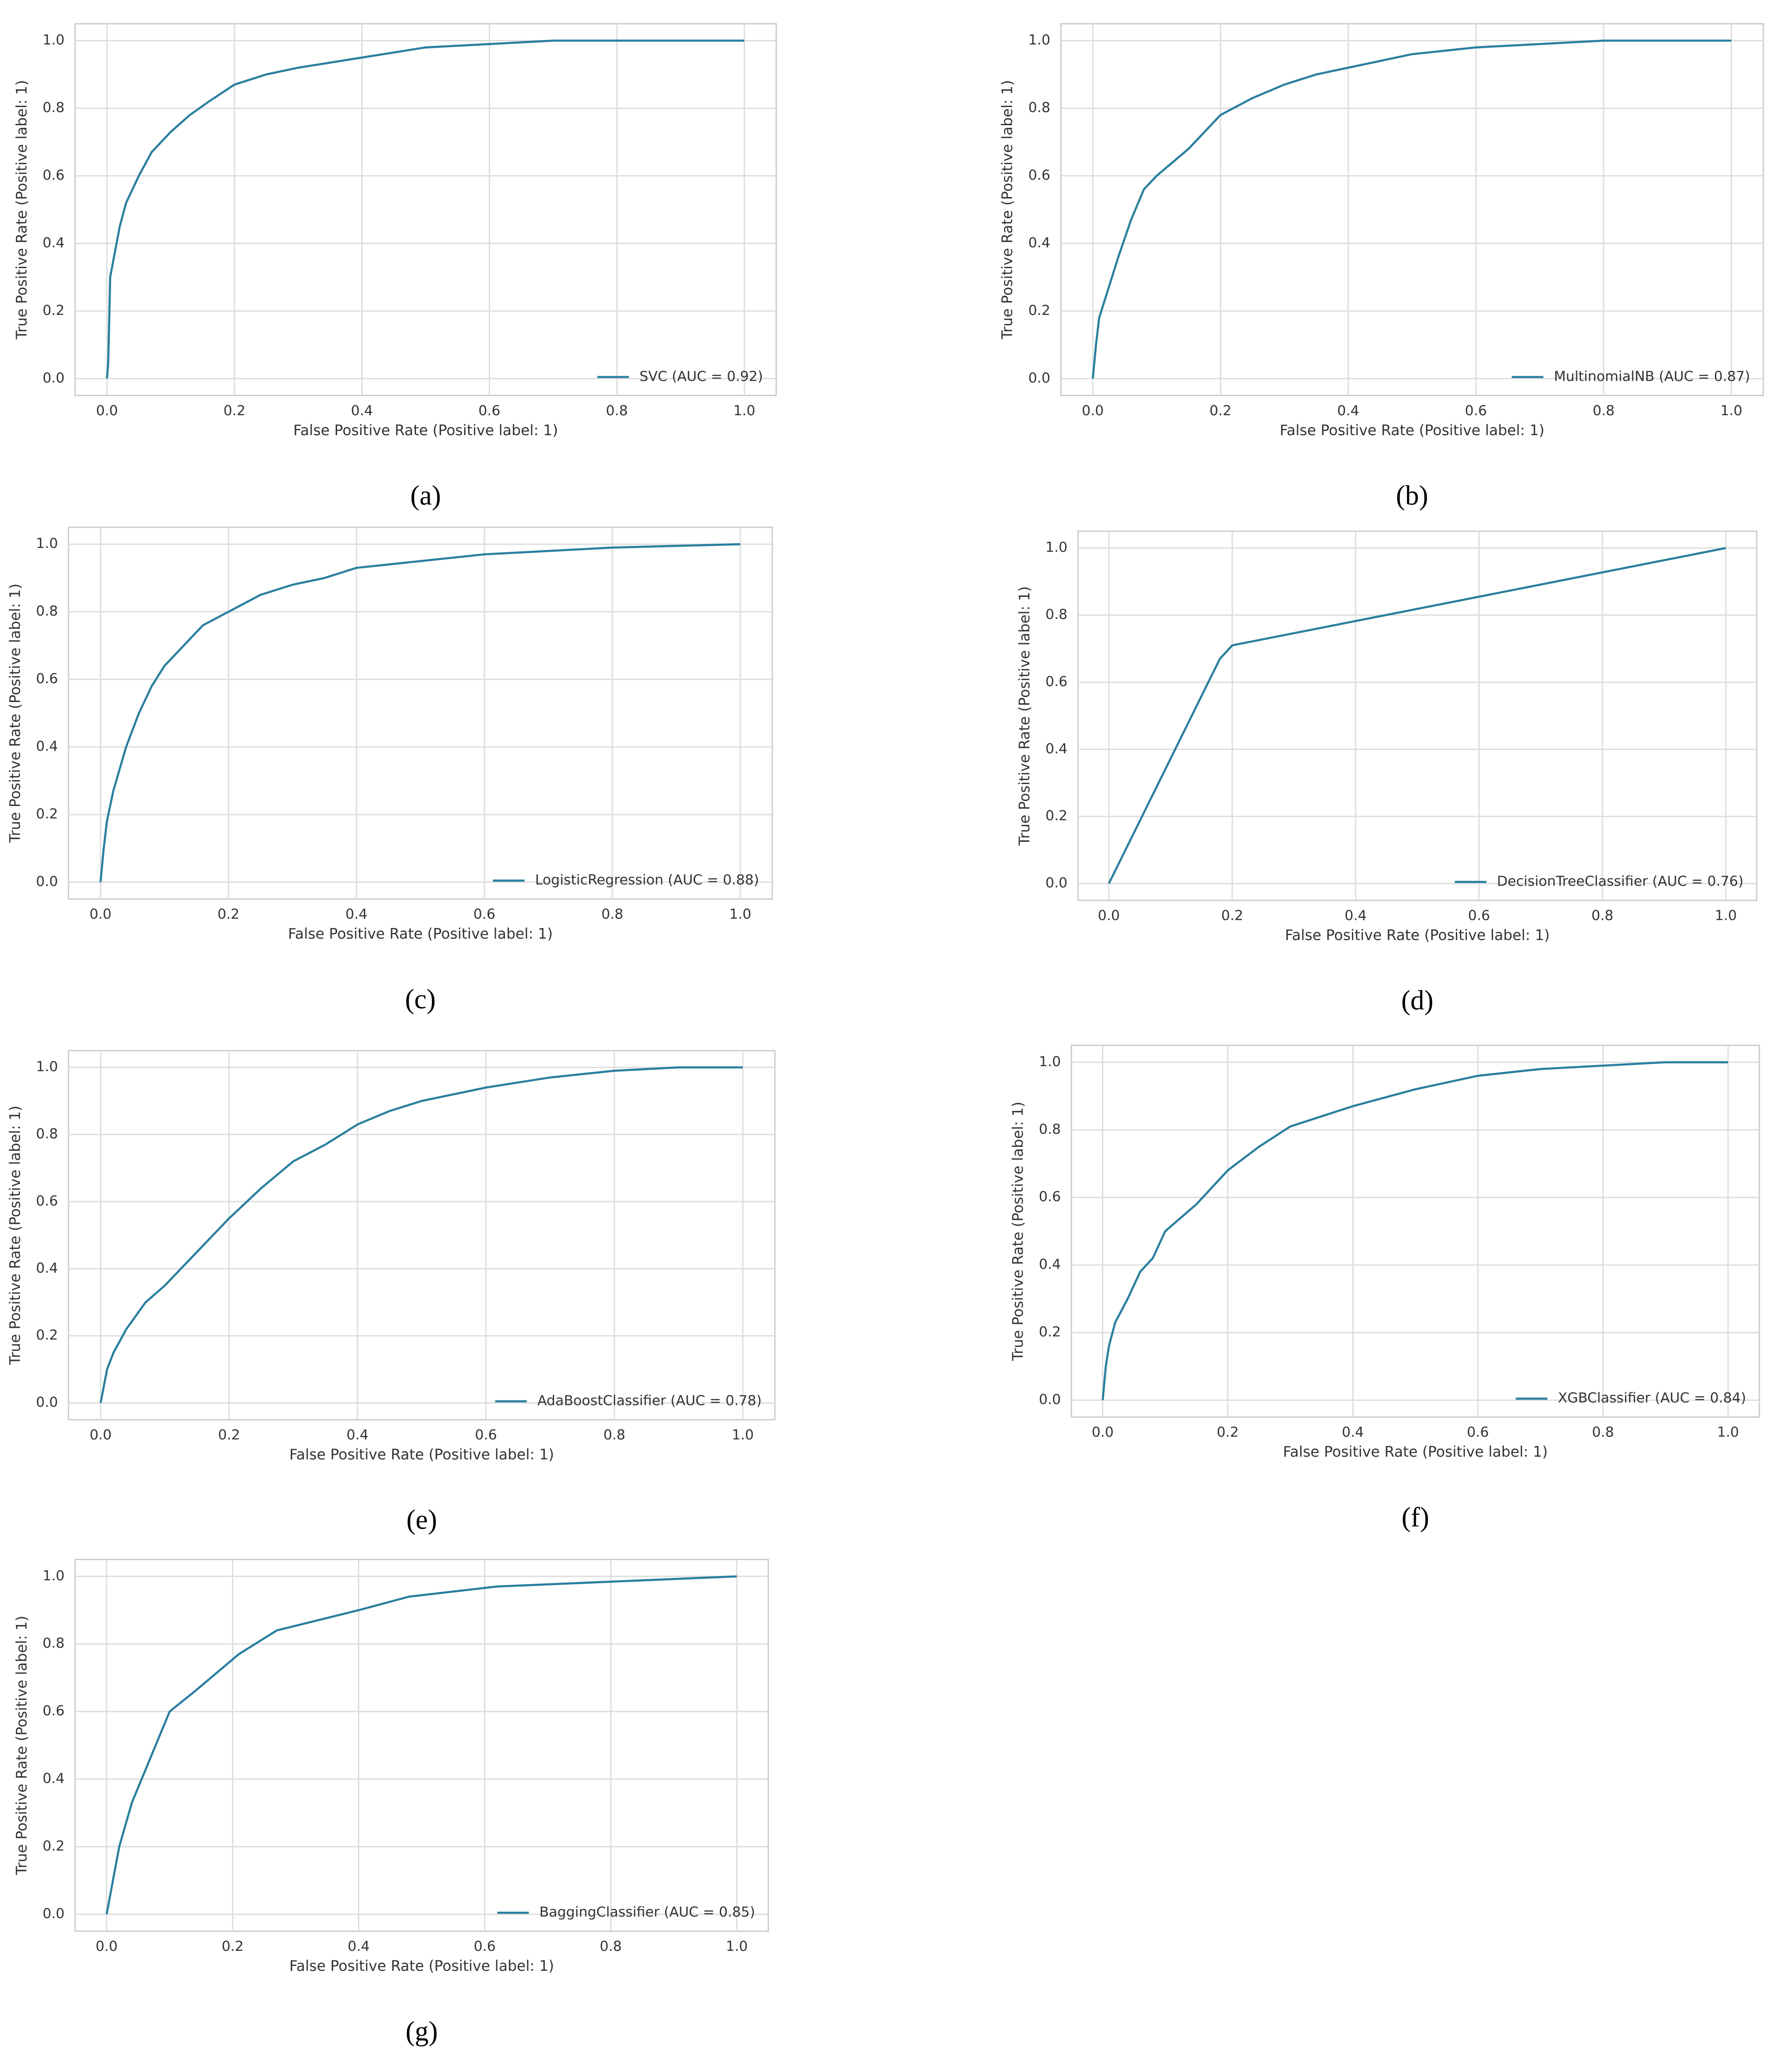 The width and height of the screenshot is (1787, 2072). I want to click on legend-label: LogisticRegression (AUC = 0.88), so click(647, 880).